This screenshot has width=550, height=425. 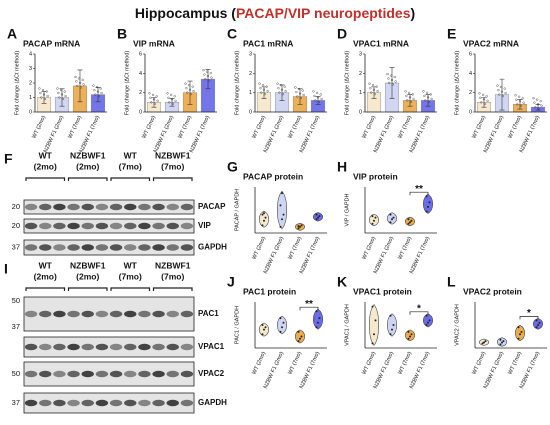 I want to click on marker-size: 50, so click(x=16, y=373).